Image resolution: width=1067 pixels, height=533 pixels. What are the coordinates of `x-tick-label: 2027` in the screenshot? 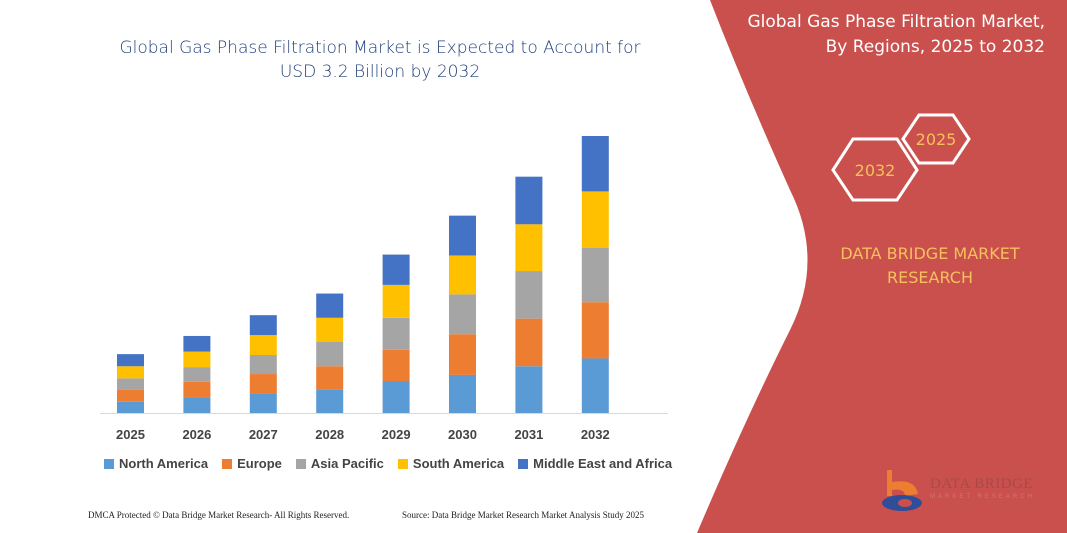 It's located at (263, 434).